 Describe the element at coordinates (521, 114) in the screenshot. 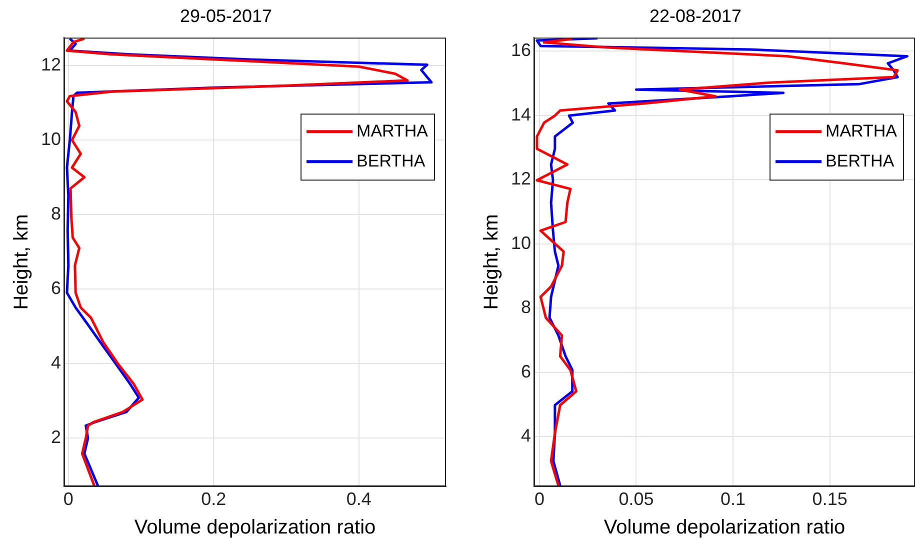

I see `y-tick-label: 14` at that location.